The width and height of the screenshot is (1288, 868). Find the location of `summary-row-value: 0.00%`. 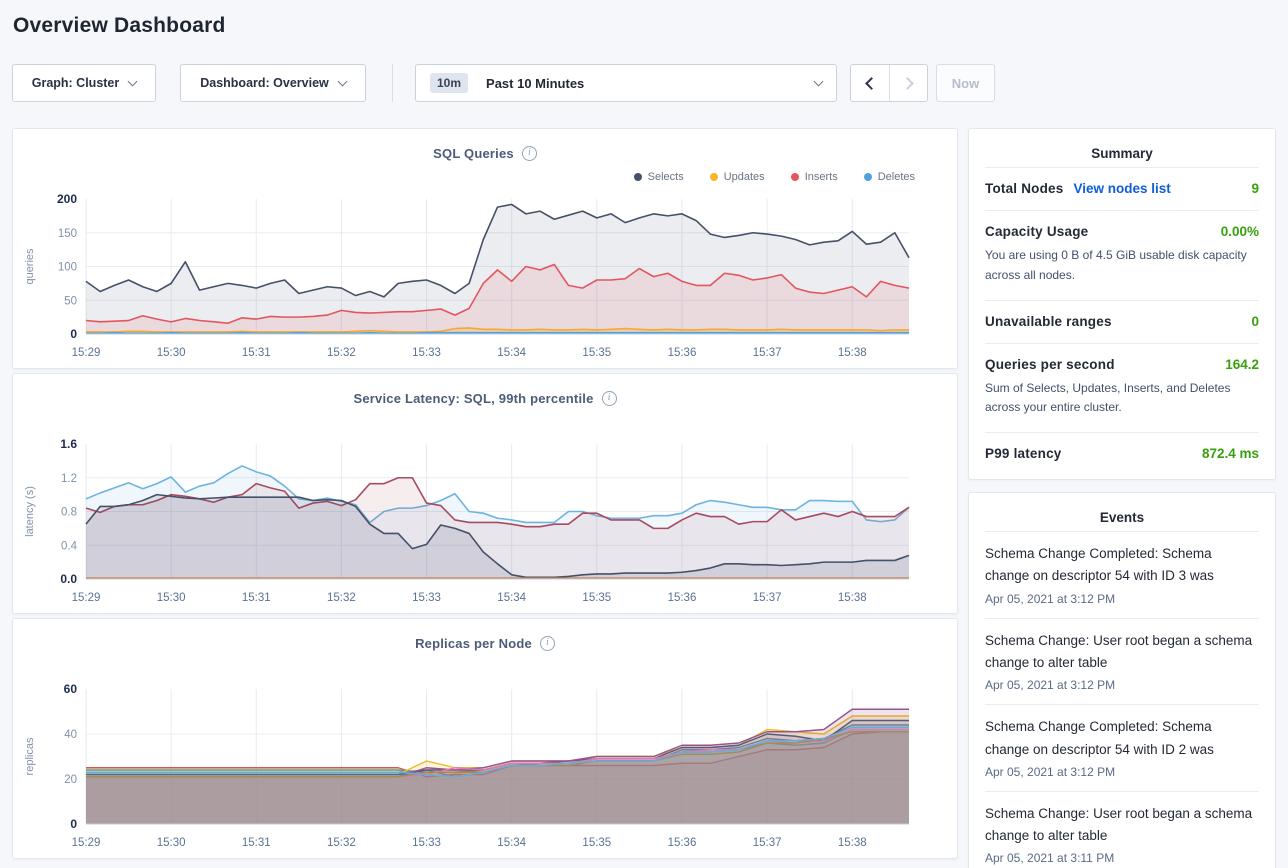

summary-row-value: 0.00% is located at coordinates (1239, 231).